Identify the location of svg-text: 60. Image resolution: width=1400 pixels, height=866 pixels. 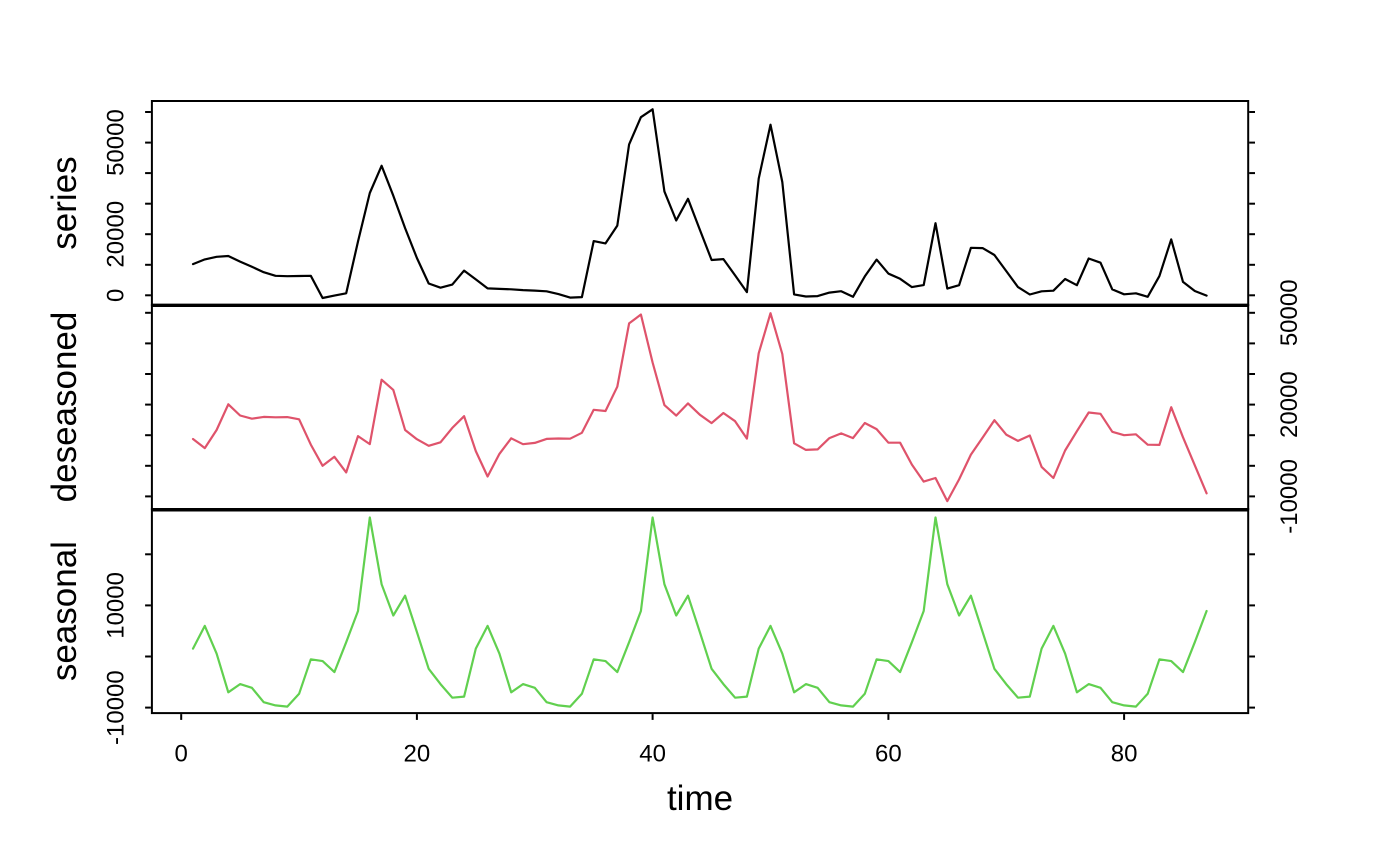
(888, 754).